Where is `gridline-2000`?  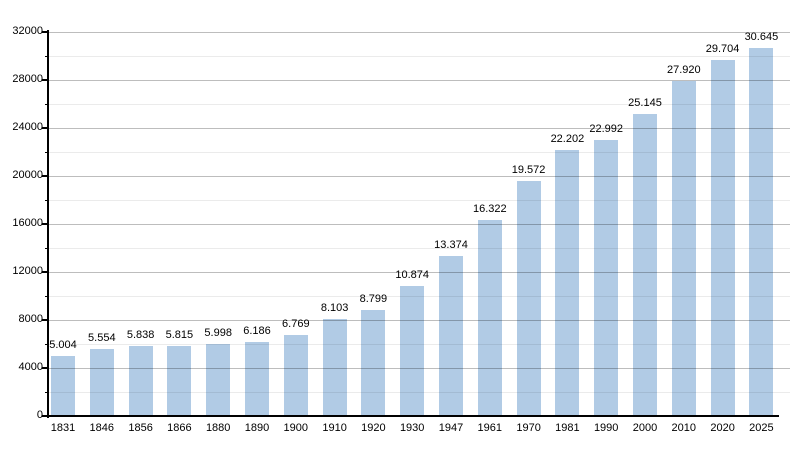
gridline-2000 is located at coordinates (419, 392).